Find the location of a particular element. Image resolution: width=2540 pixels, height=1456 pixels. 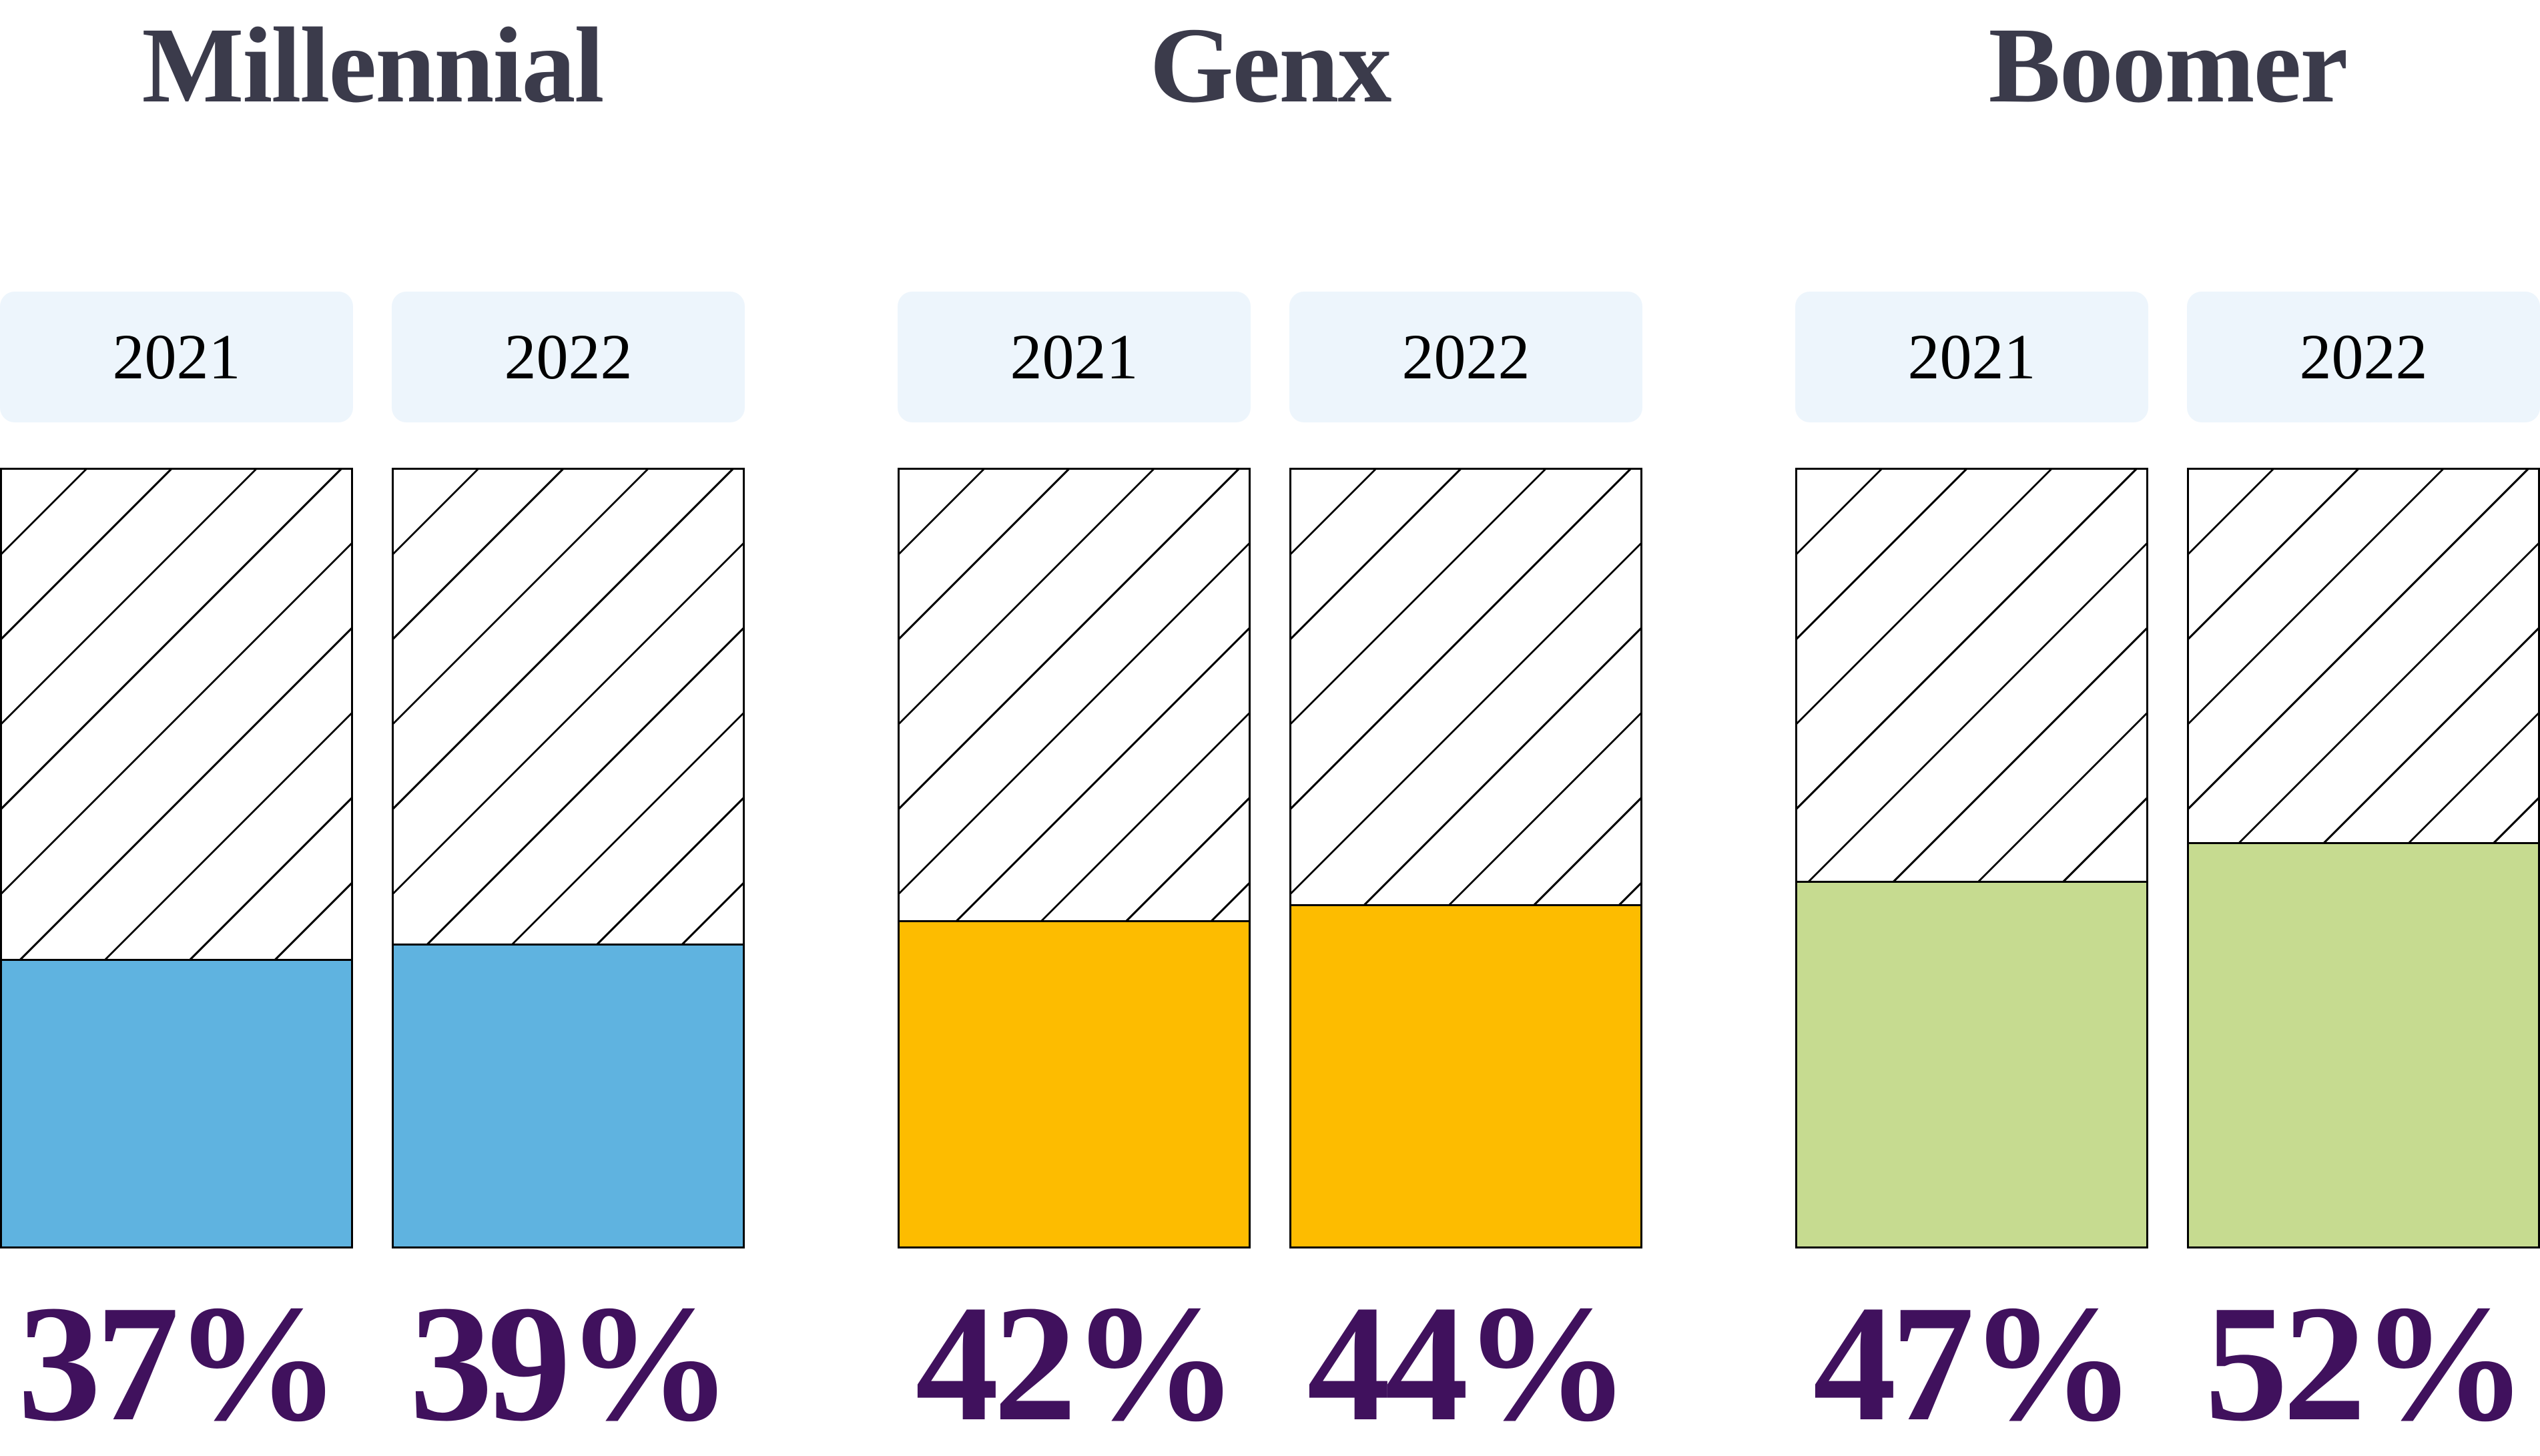

value-label: 52% is located at coordinates (2366, 1363).